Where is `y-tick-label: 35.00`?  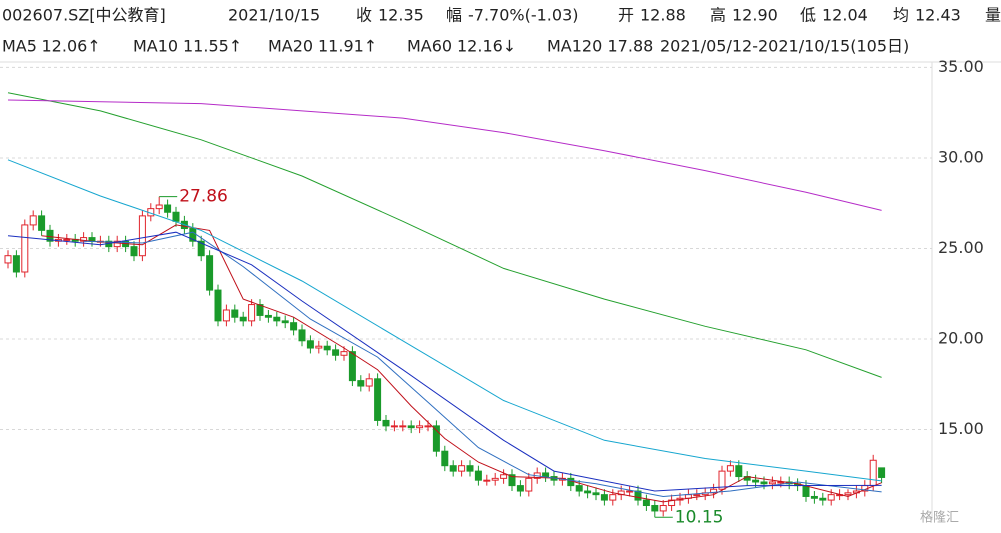
y-tick-label: 35.00 is located at coordinates (961, 66).